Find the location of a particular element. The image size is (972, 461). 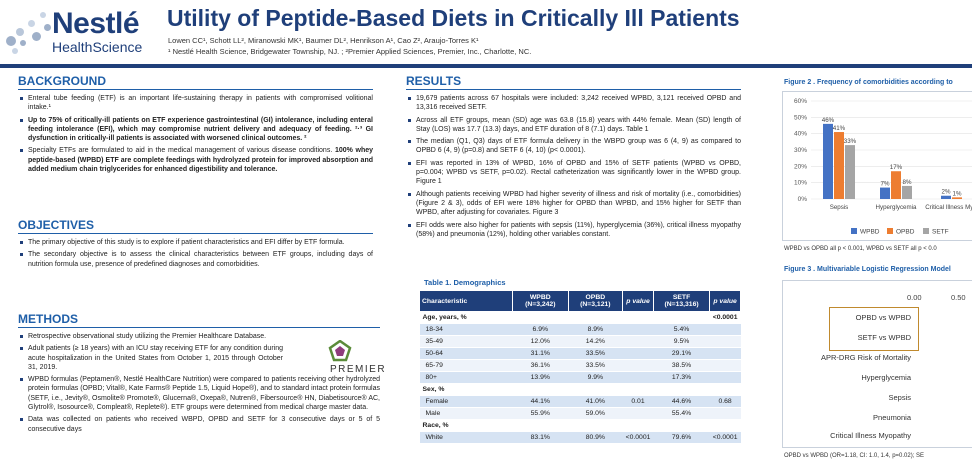

table-row: 35-49 12.0% 14.2% 9.5% is located at coordinates (580, 341).